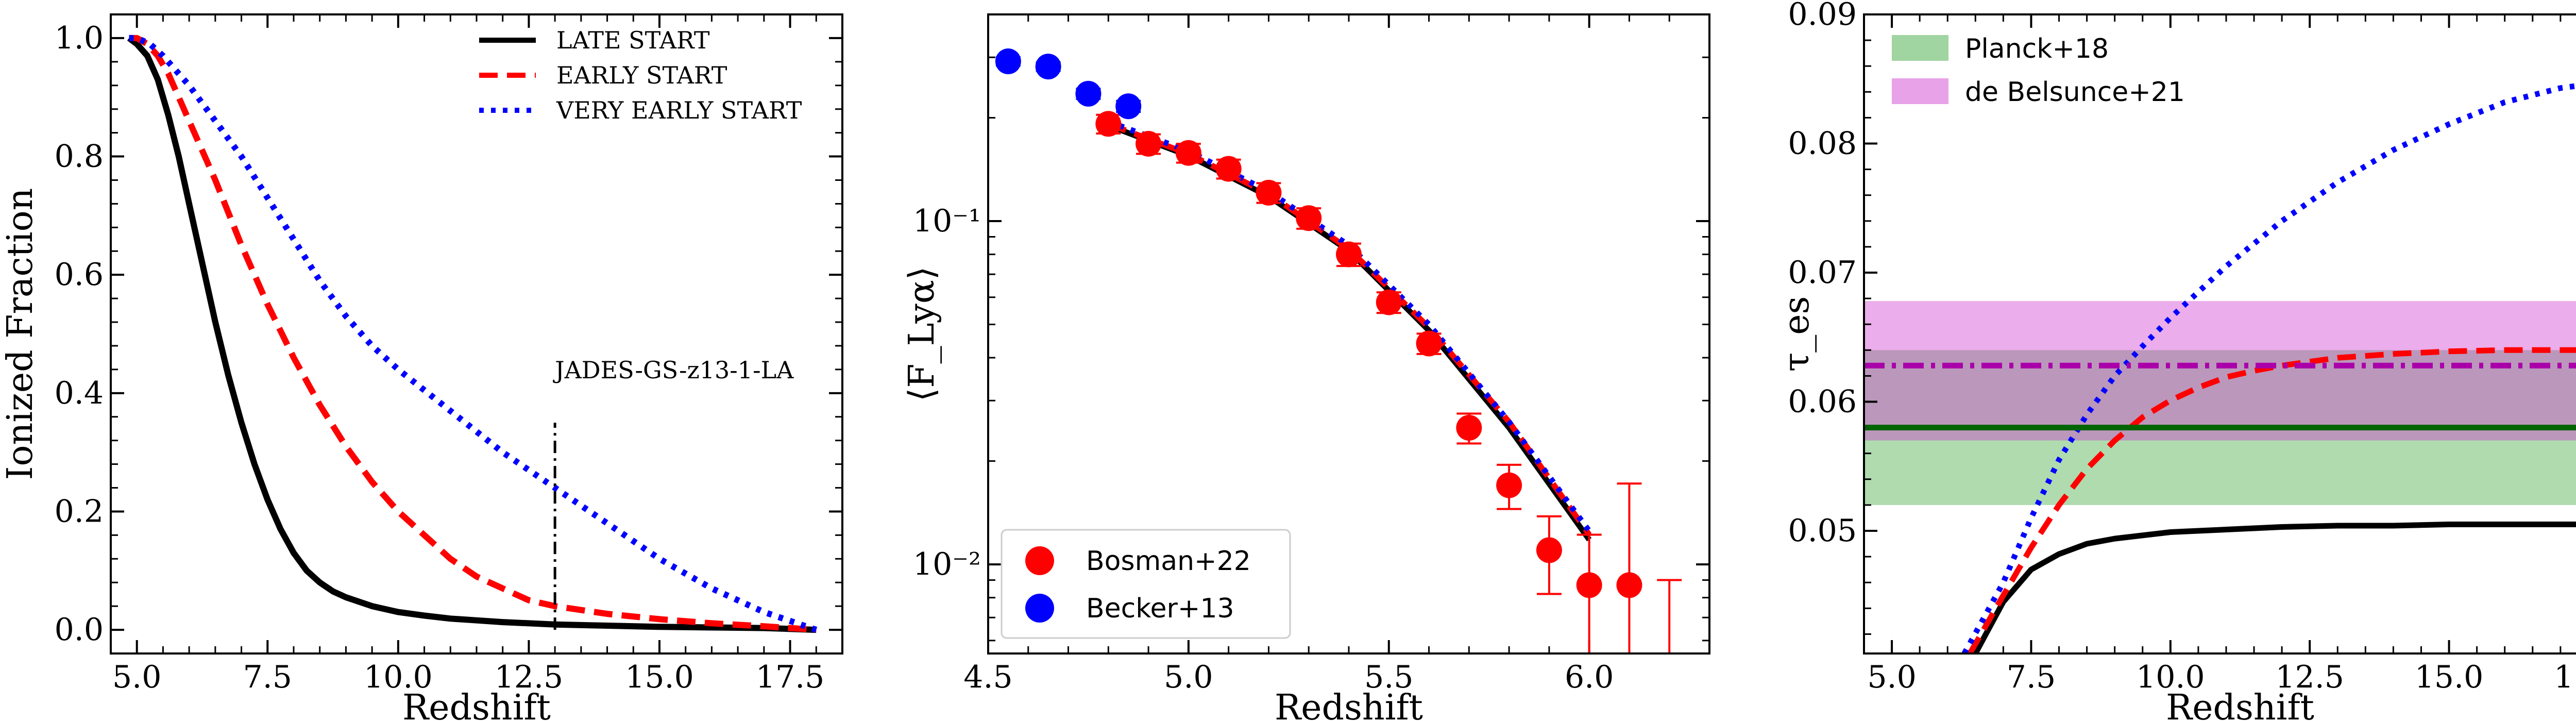  I want to click on x-tick-label: 6.0, so click(1589, 677).